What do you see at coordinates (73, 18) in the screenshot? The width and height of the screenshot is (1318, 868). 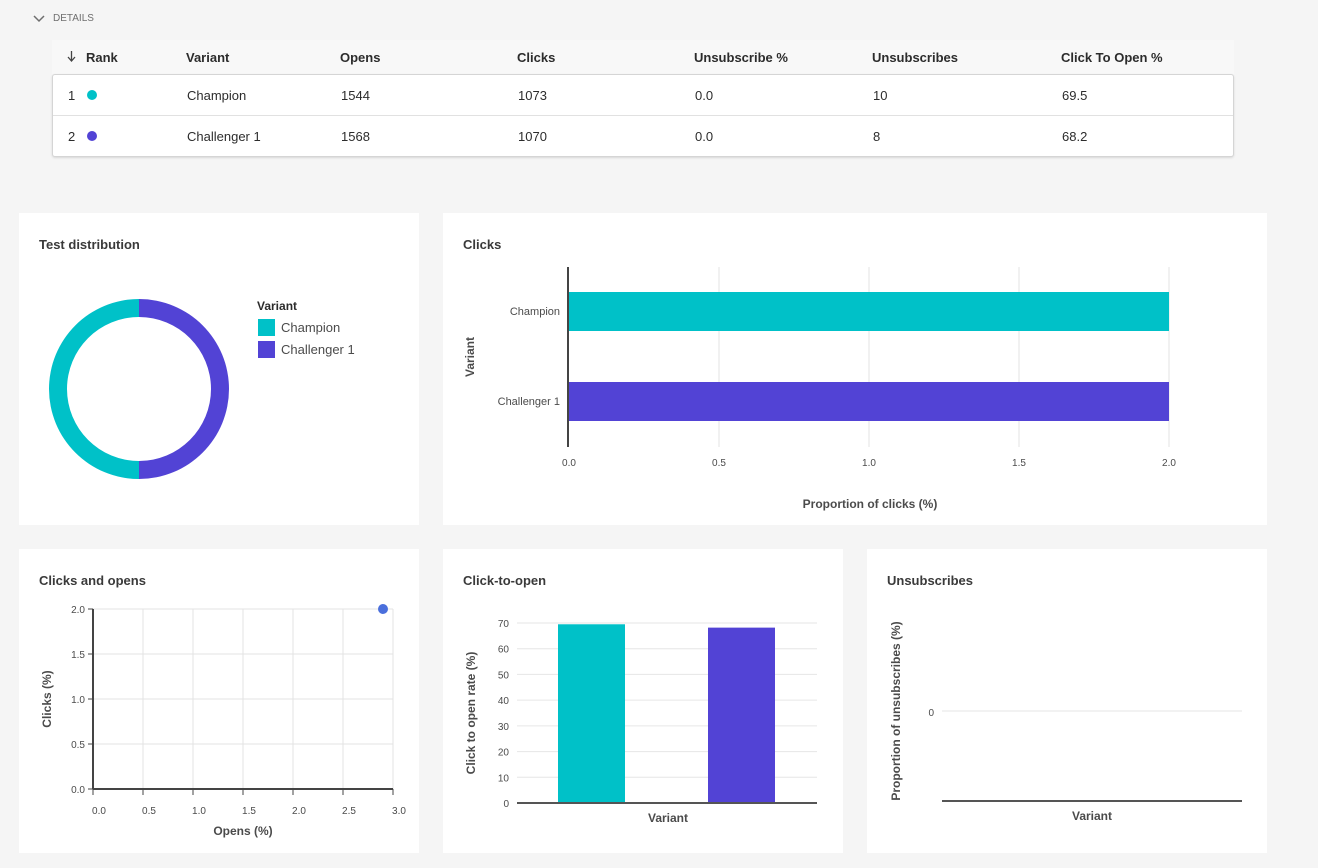 I see `details-label: DETAILS` at bounding box center [73, 18].